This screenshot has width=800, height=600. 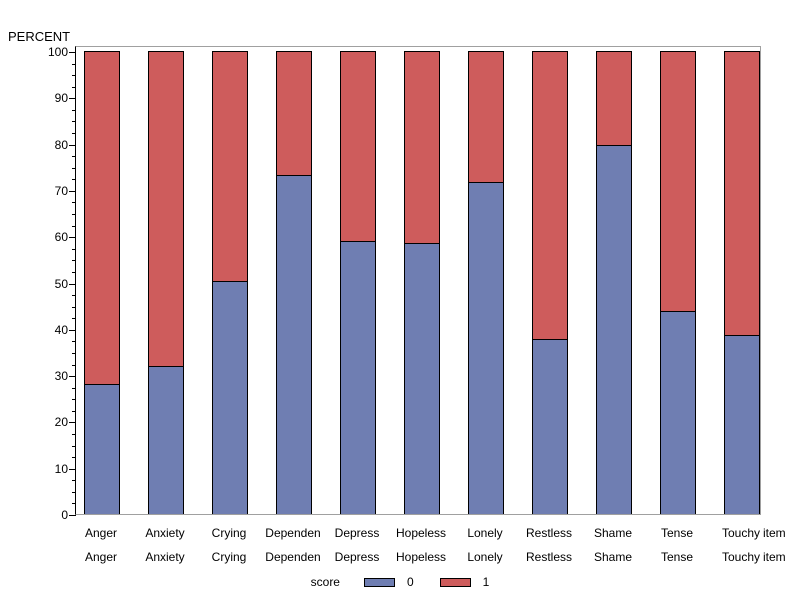 I want to click on bar-dependen, so click(x=294, y=282).